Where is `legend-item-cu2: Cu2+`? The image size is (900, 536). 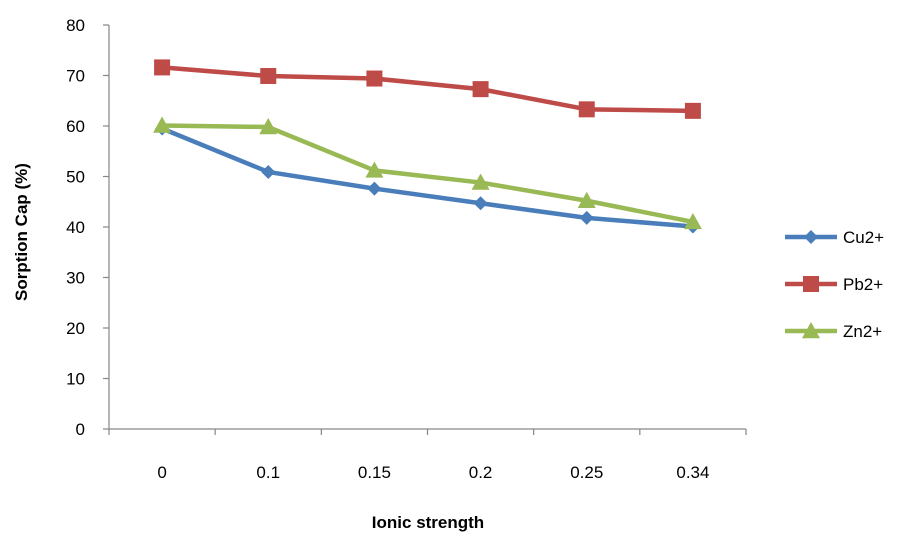
legend-item-cu2: Cu2+ is located at coordinates (834, 237).